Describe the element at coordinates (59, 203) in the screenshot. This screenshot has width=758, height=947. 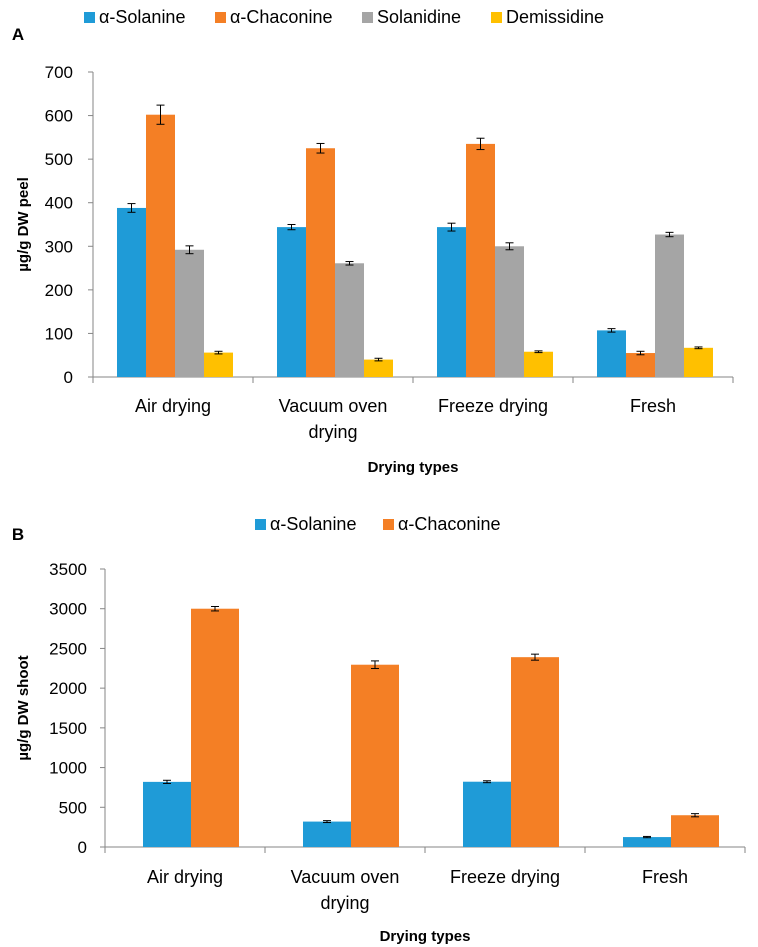
I see `y-tick-label: 400` at that location.